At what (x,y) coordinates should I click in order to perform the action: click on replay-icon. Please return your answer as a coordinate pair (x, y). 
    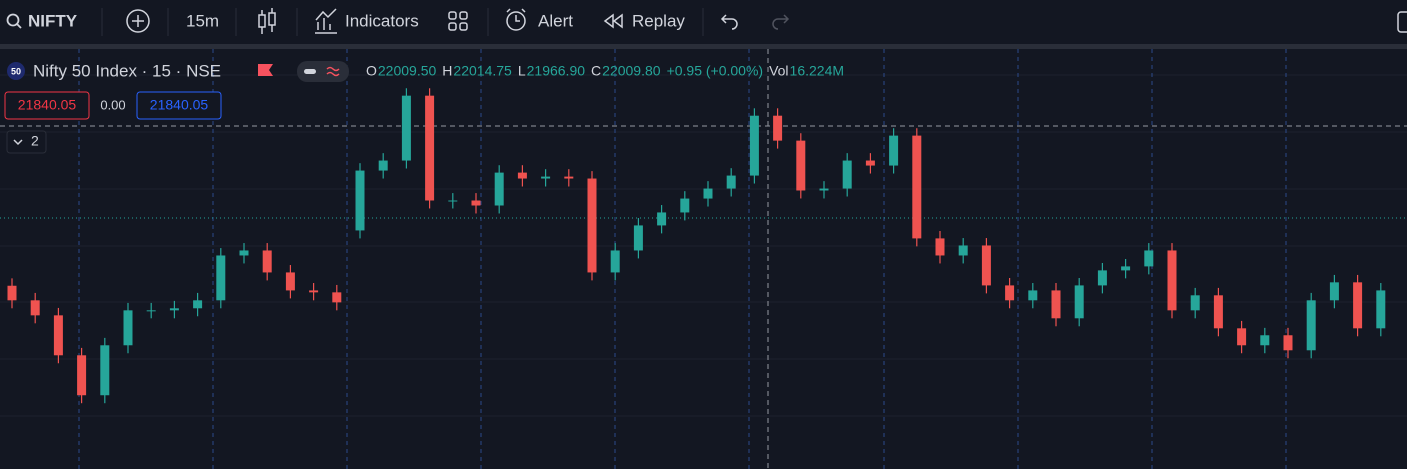
    Looking at the image, I should click on (613, 21).